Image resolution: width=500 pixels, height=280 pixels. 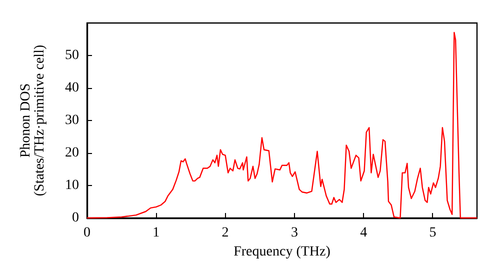 I want to click on y-tick-label: 40, so click(x=72, y=88).